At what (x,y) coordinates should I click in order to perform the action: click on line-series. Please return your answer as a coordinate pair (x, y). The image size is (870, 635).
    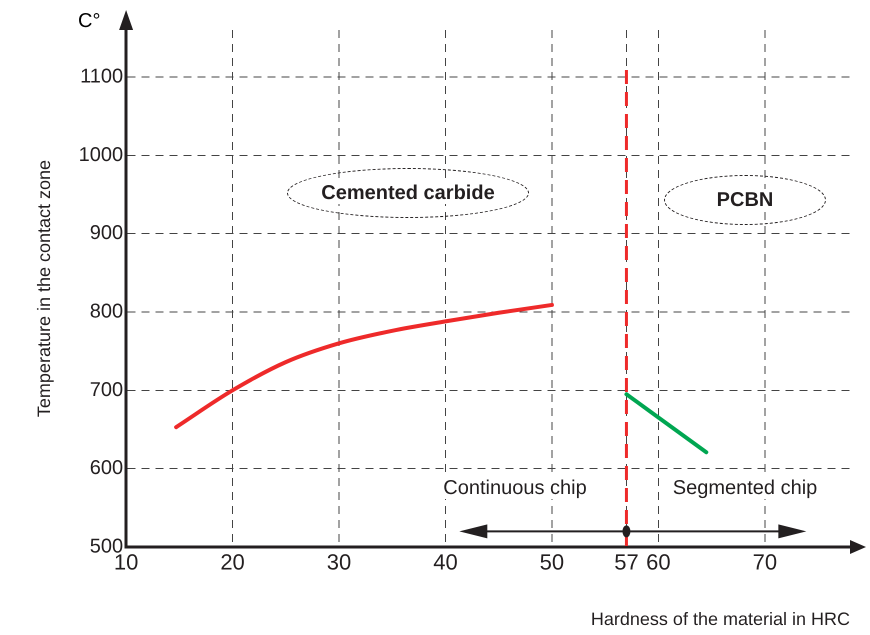
    Looking at the image, I should click on (364, 366).